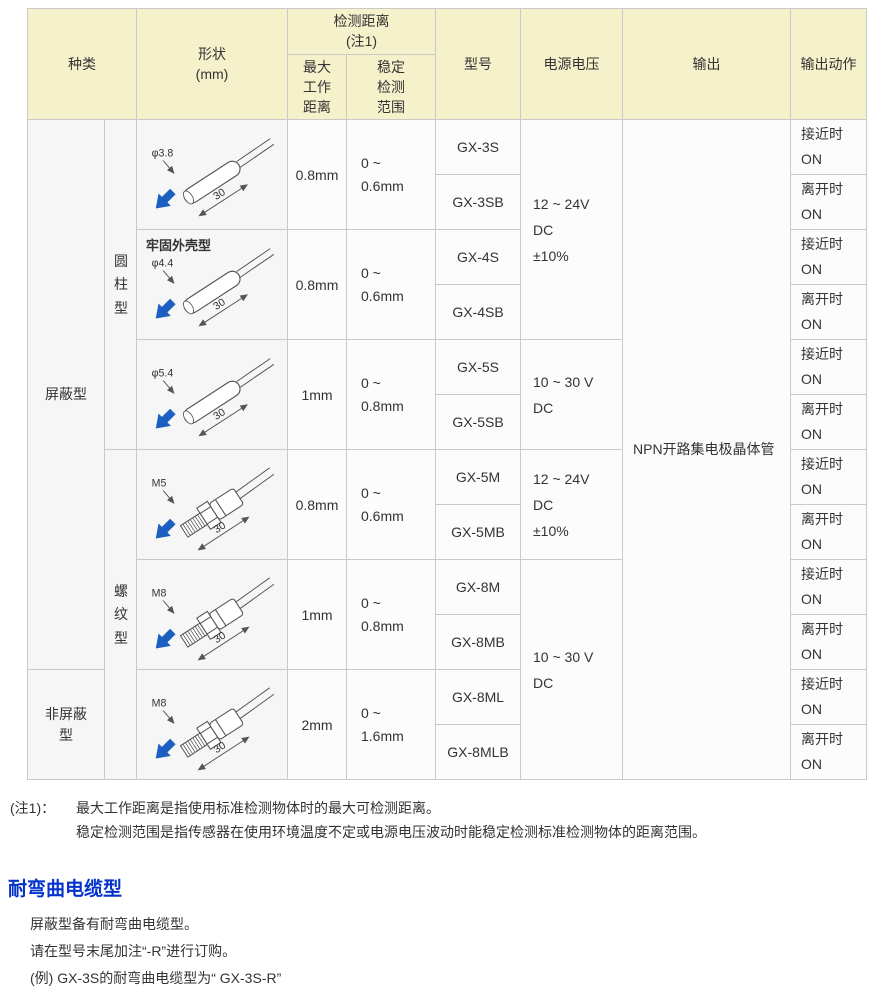 The height and width of the screenshot is (992, 890). Describe the element at coordinates (478, 697) in the screenshot. I see `model-link: GX-8ML` at that location.